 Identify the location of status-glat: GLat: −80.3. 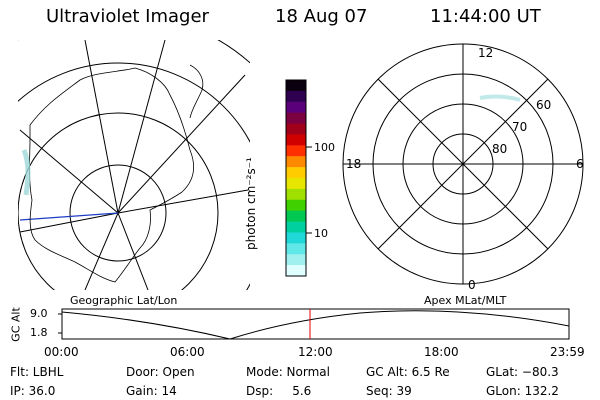
(522, 372).